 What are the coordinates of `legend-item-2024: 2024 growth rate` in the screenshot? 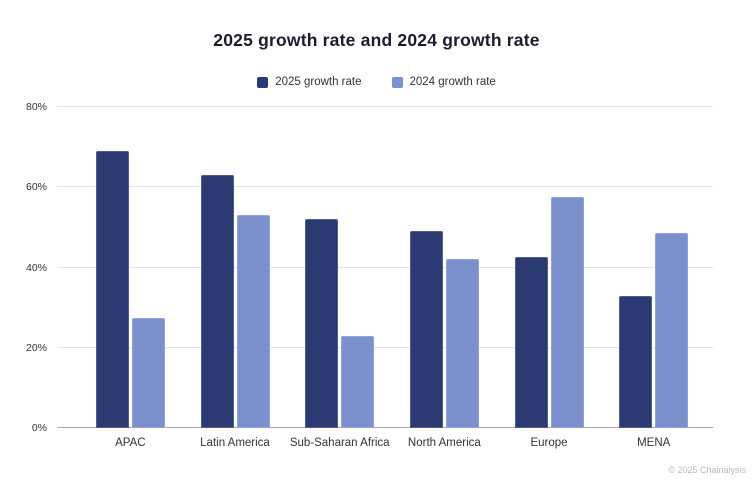 It's located at (443, 82).